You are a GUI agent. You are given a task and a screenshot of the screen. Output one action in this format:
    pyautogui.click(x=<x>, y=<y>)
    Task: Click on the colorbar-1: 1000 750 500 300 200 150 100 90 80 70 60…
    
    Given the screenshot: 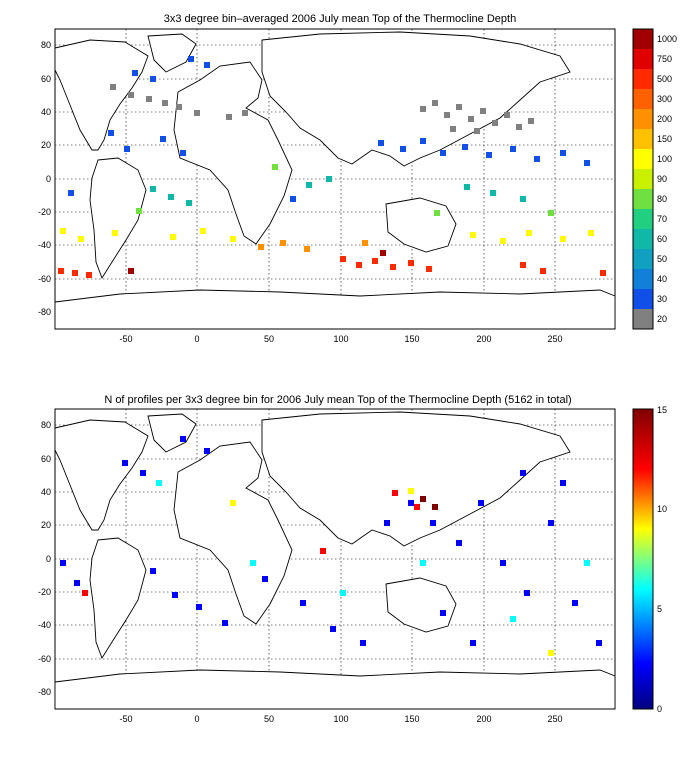 What is the action you would take?
    pyautogui.click(x=654, y=179)
    